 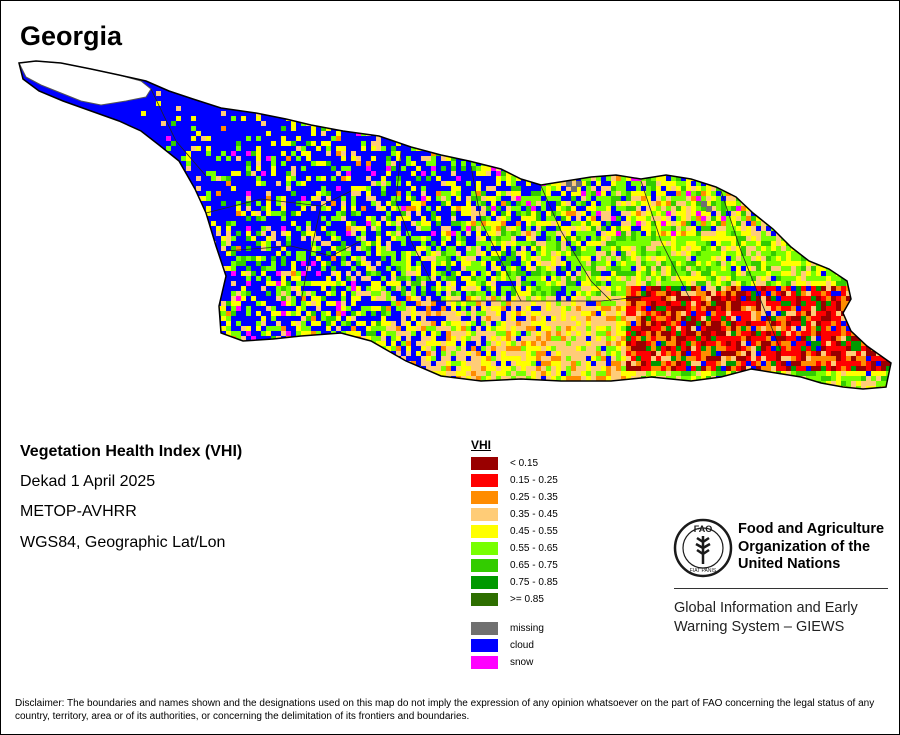 What do you see at coordinates (524, 463) in the screenshot?
I see `legend-label: < 0.15` at bounding box center [524, 463].